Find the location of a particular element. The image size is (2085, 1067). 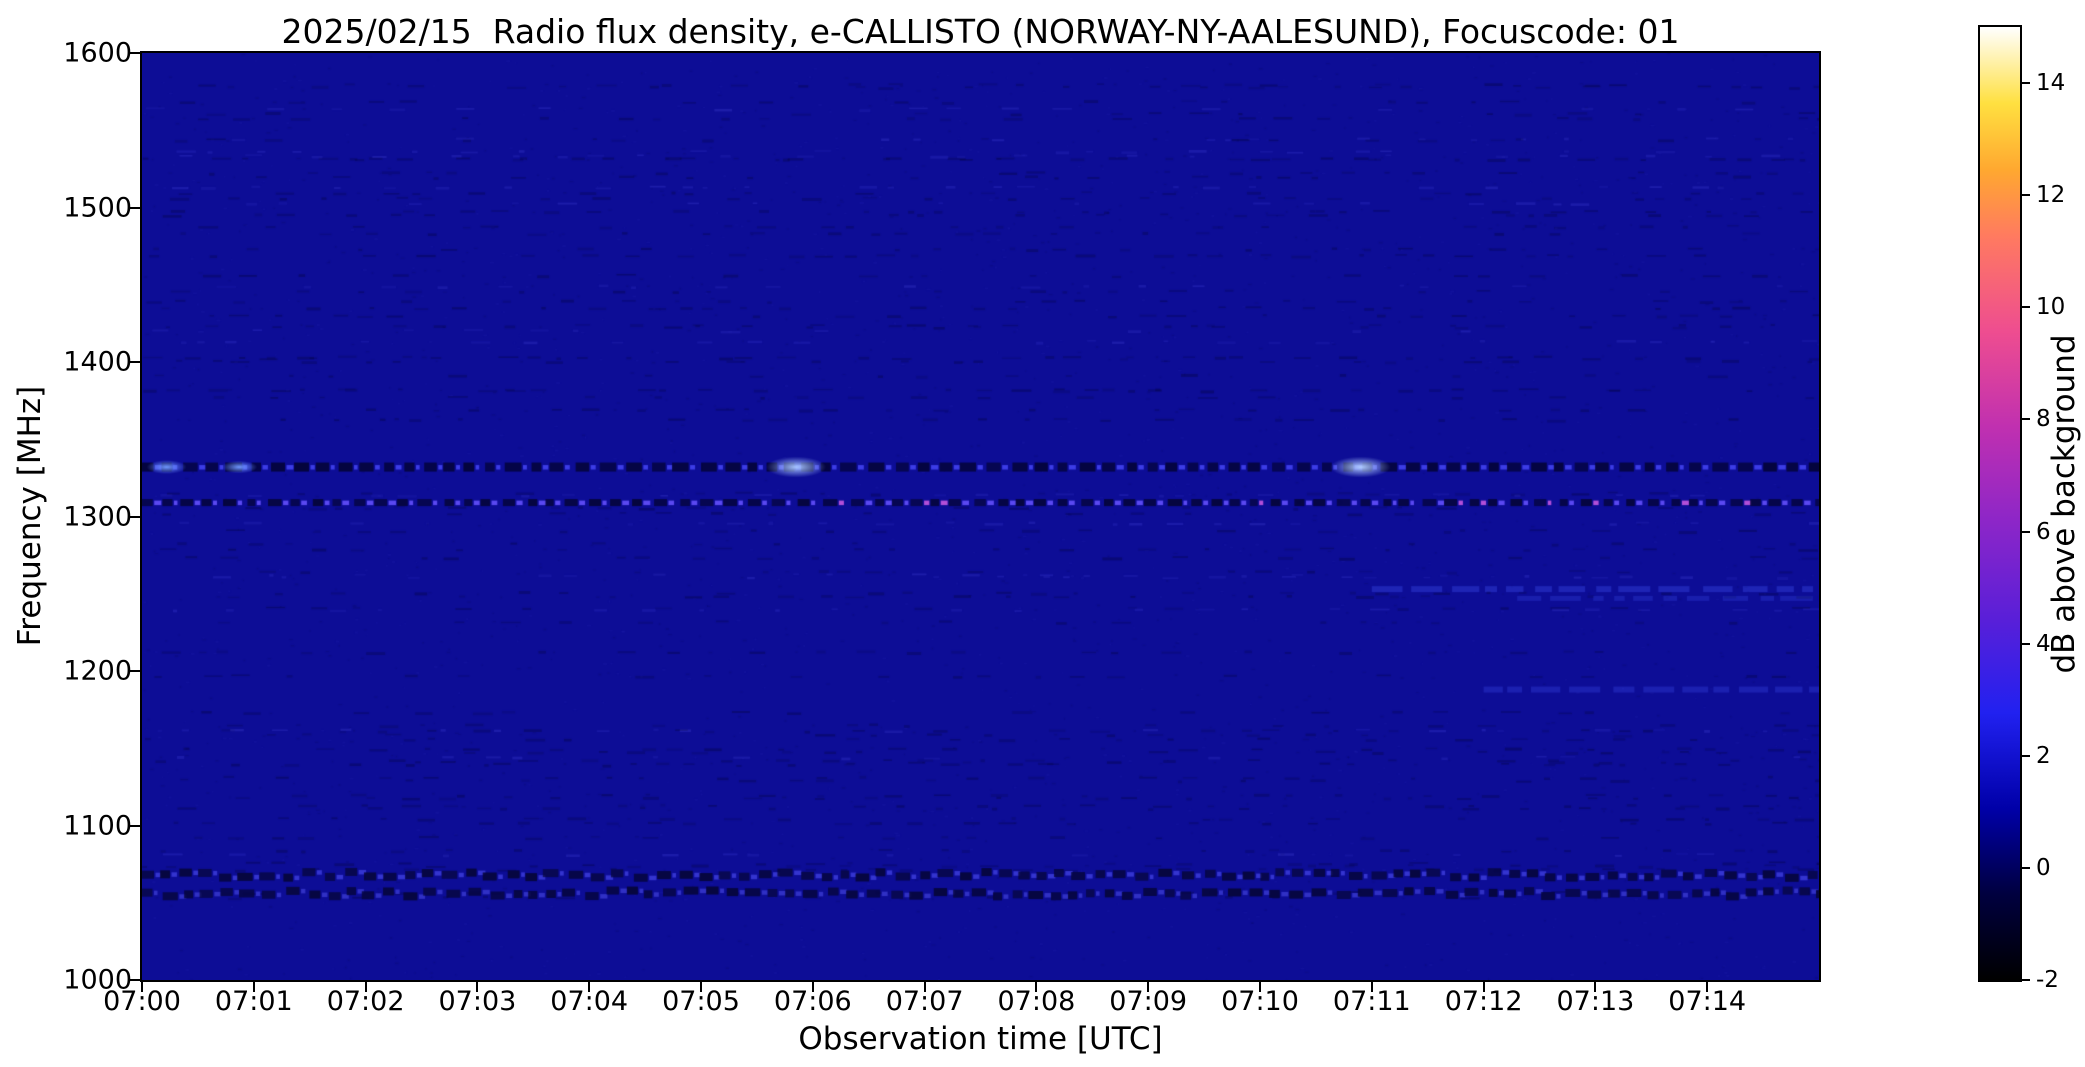

x-tick-label: 07:02 is located at coordinates (365, 1001).